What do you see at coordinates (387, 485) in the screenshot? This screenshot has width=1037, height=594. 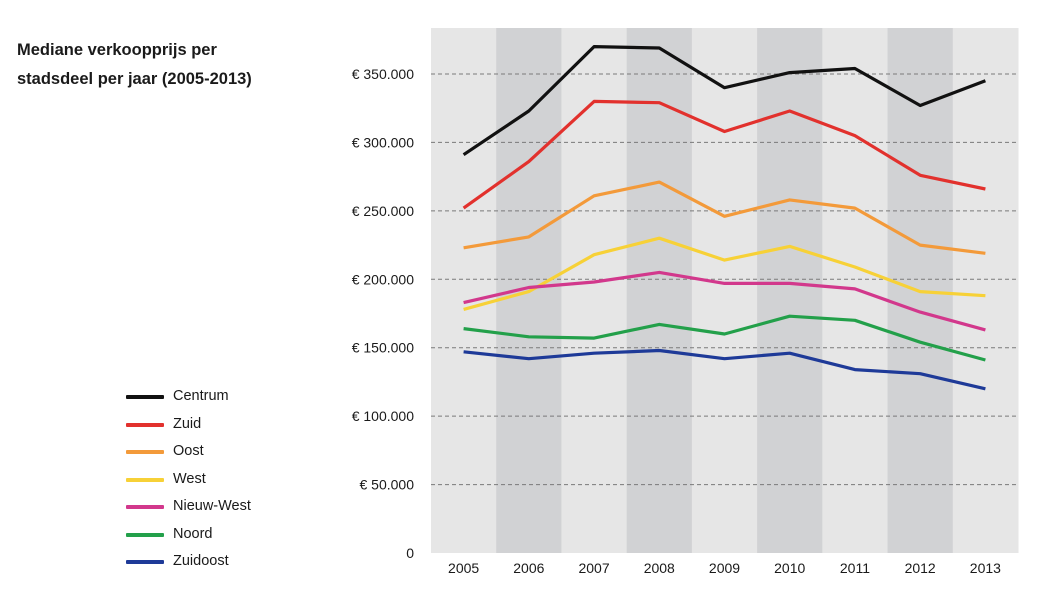 I see `y-tick-label: € 50.000` at bounding box center [387, 485].